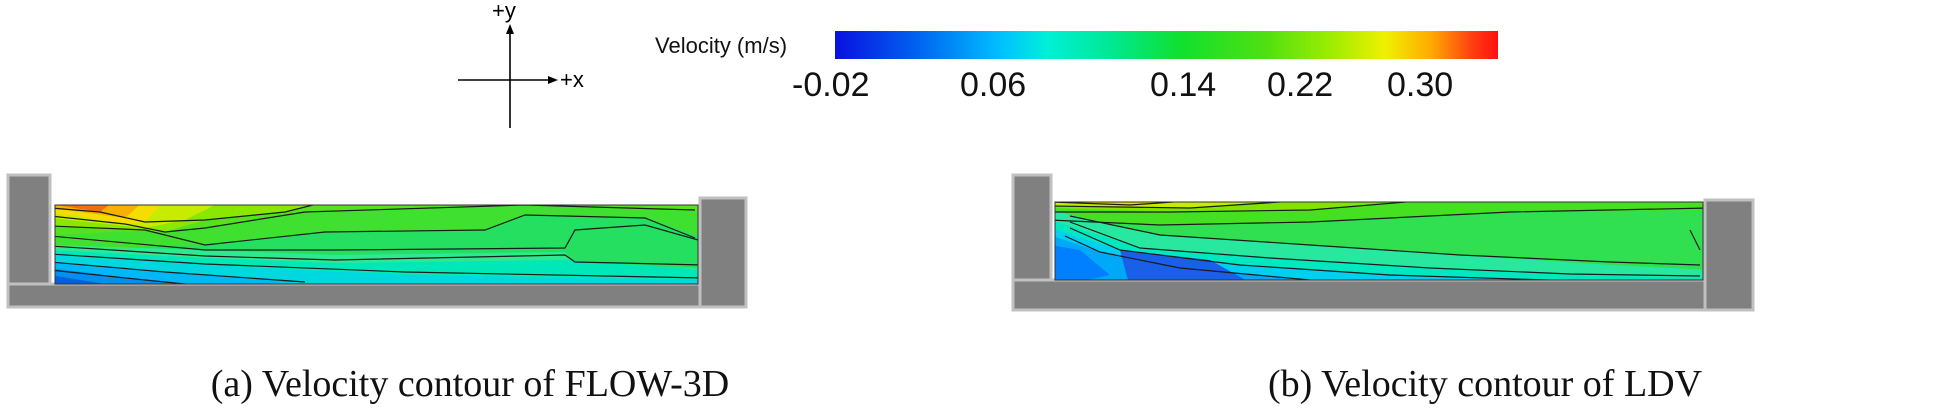  I want to click on panel-b-caption: (b) Velocity contour of LDV, so click(1485, 384).